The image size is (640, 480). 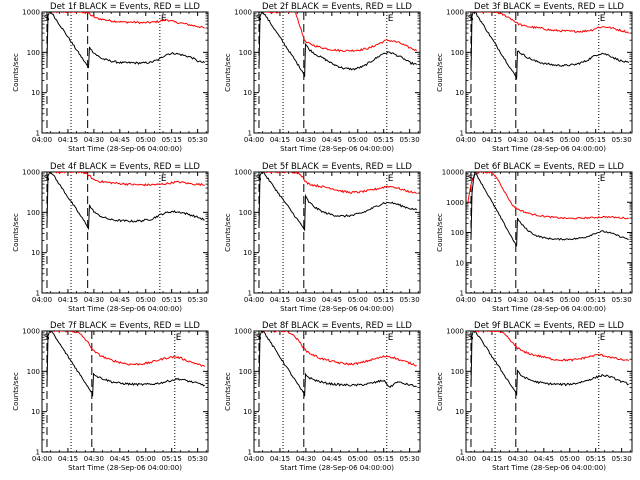 I want to click on panel-title: Det 8f BLACK = Events, RED = LLD, so click(x=337, y=326).